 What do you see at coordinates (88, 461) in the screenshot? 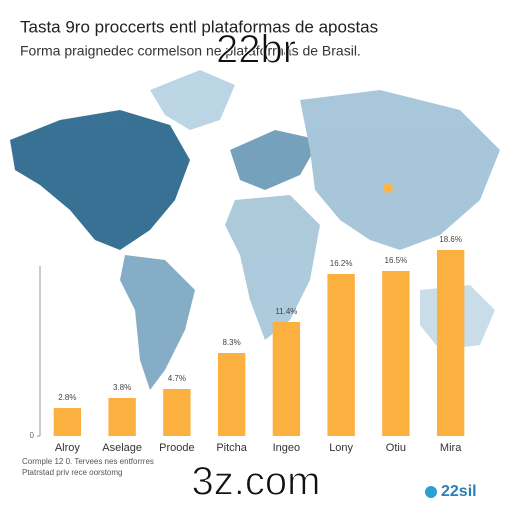
I see `footer-line: Cormple 12 0. Tervees nes entforrres` at bounding box center [88, 461].